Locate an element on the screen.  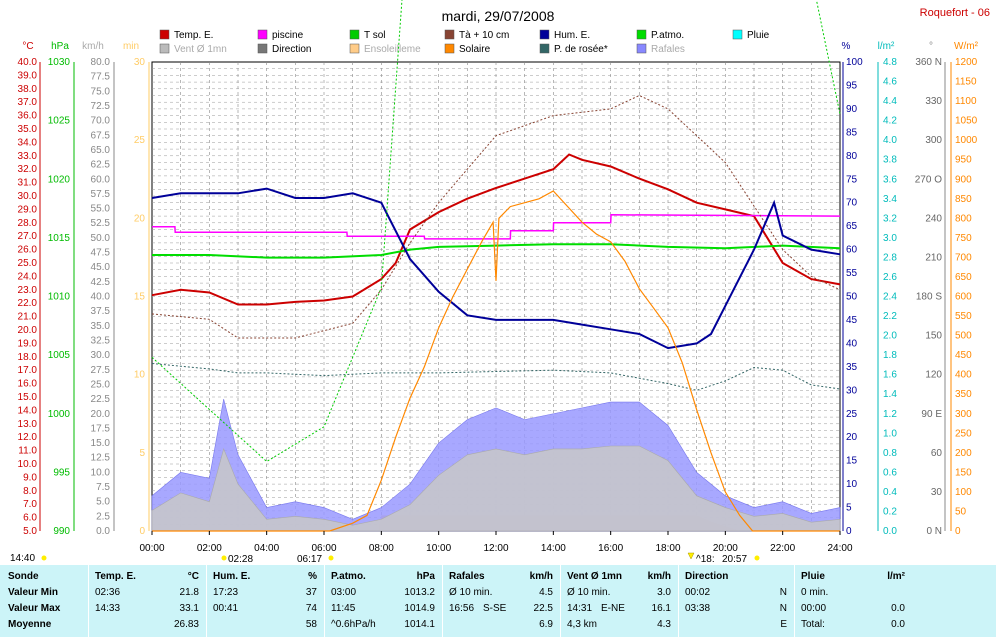
marker-18: ^18: is located at coordinates (705, 559).